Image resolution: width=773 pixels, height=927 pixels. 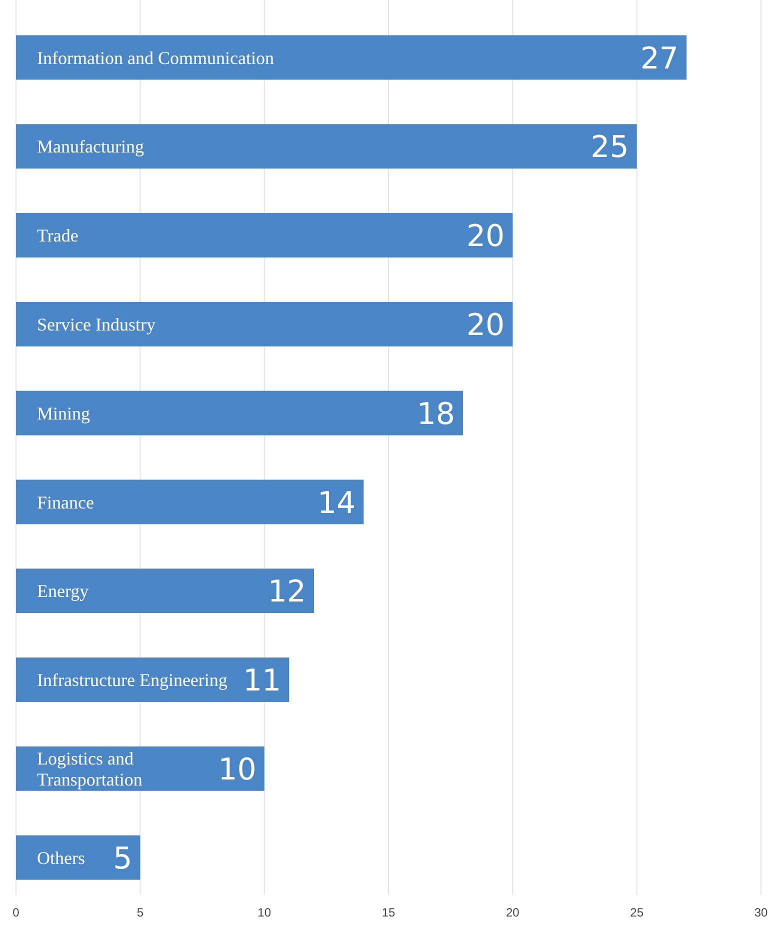 What do you see at coordinates (63, 591) in the screenshot?
I see `y-tick-label: Energy` at bounding box center [63, 591].